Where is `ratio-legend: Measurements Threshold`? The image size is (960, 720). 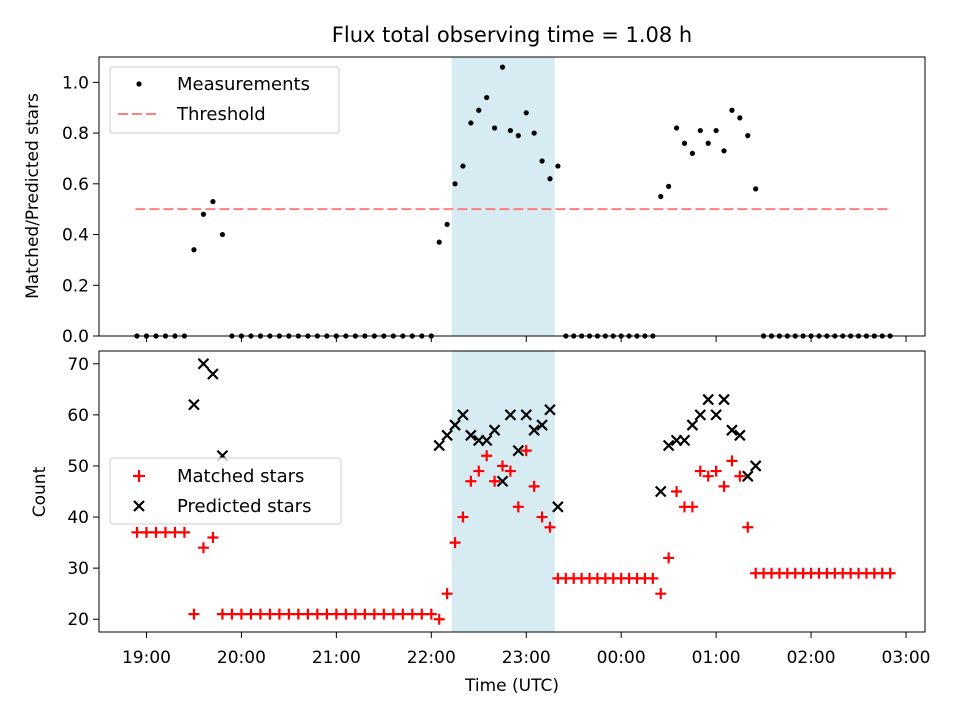
ratio-legend: Measurements Threshold is located at coordinates (224, 100).